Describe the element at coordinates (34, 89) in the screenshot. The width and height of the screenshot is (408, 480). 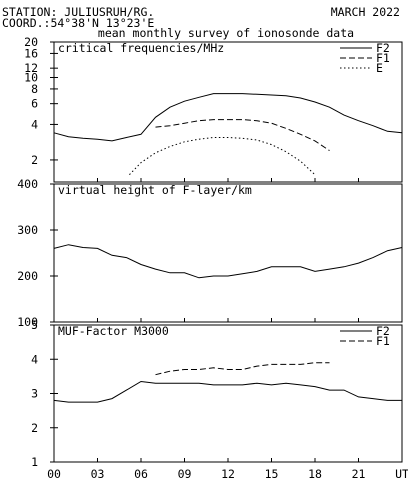
I see `y-tick-label: 8` at that location.